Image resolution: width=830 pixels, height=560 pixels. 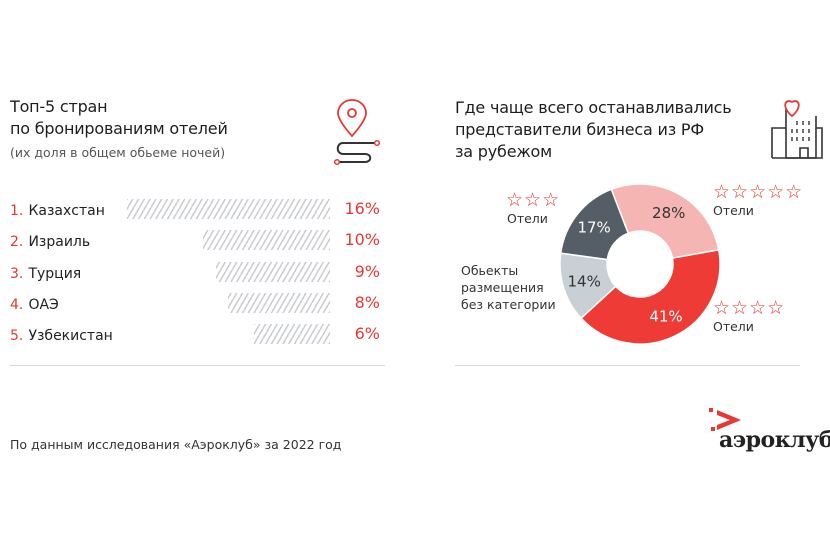 What do you see at coordinates (502, 287) in the screenshot?
I see `legend-label-line: размещения` at bounding box center [502, 287].